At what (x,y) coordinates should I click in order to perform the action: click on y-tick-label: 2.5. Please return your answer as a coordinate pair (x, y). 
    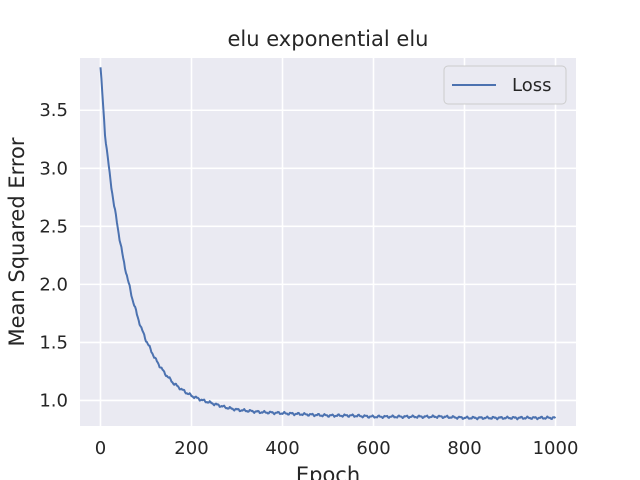
    Looking at the image, I should click on (53, 226).